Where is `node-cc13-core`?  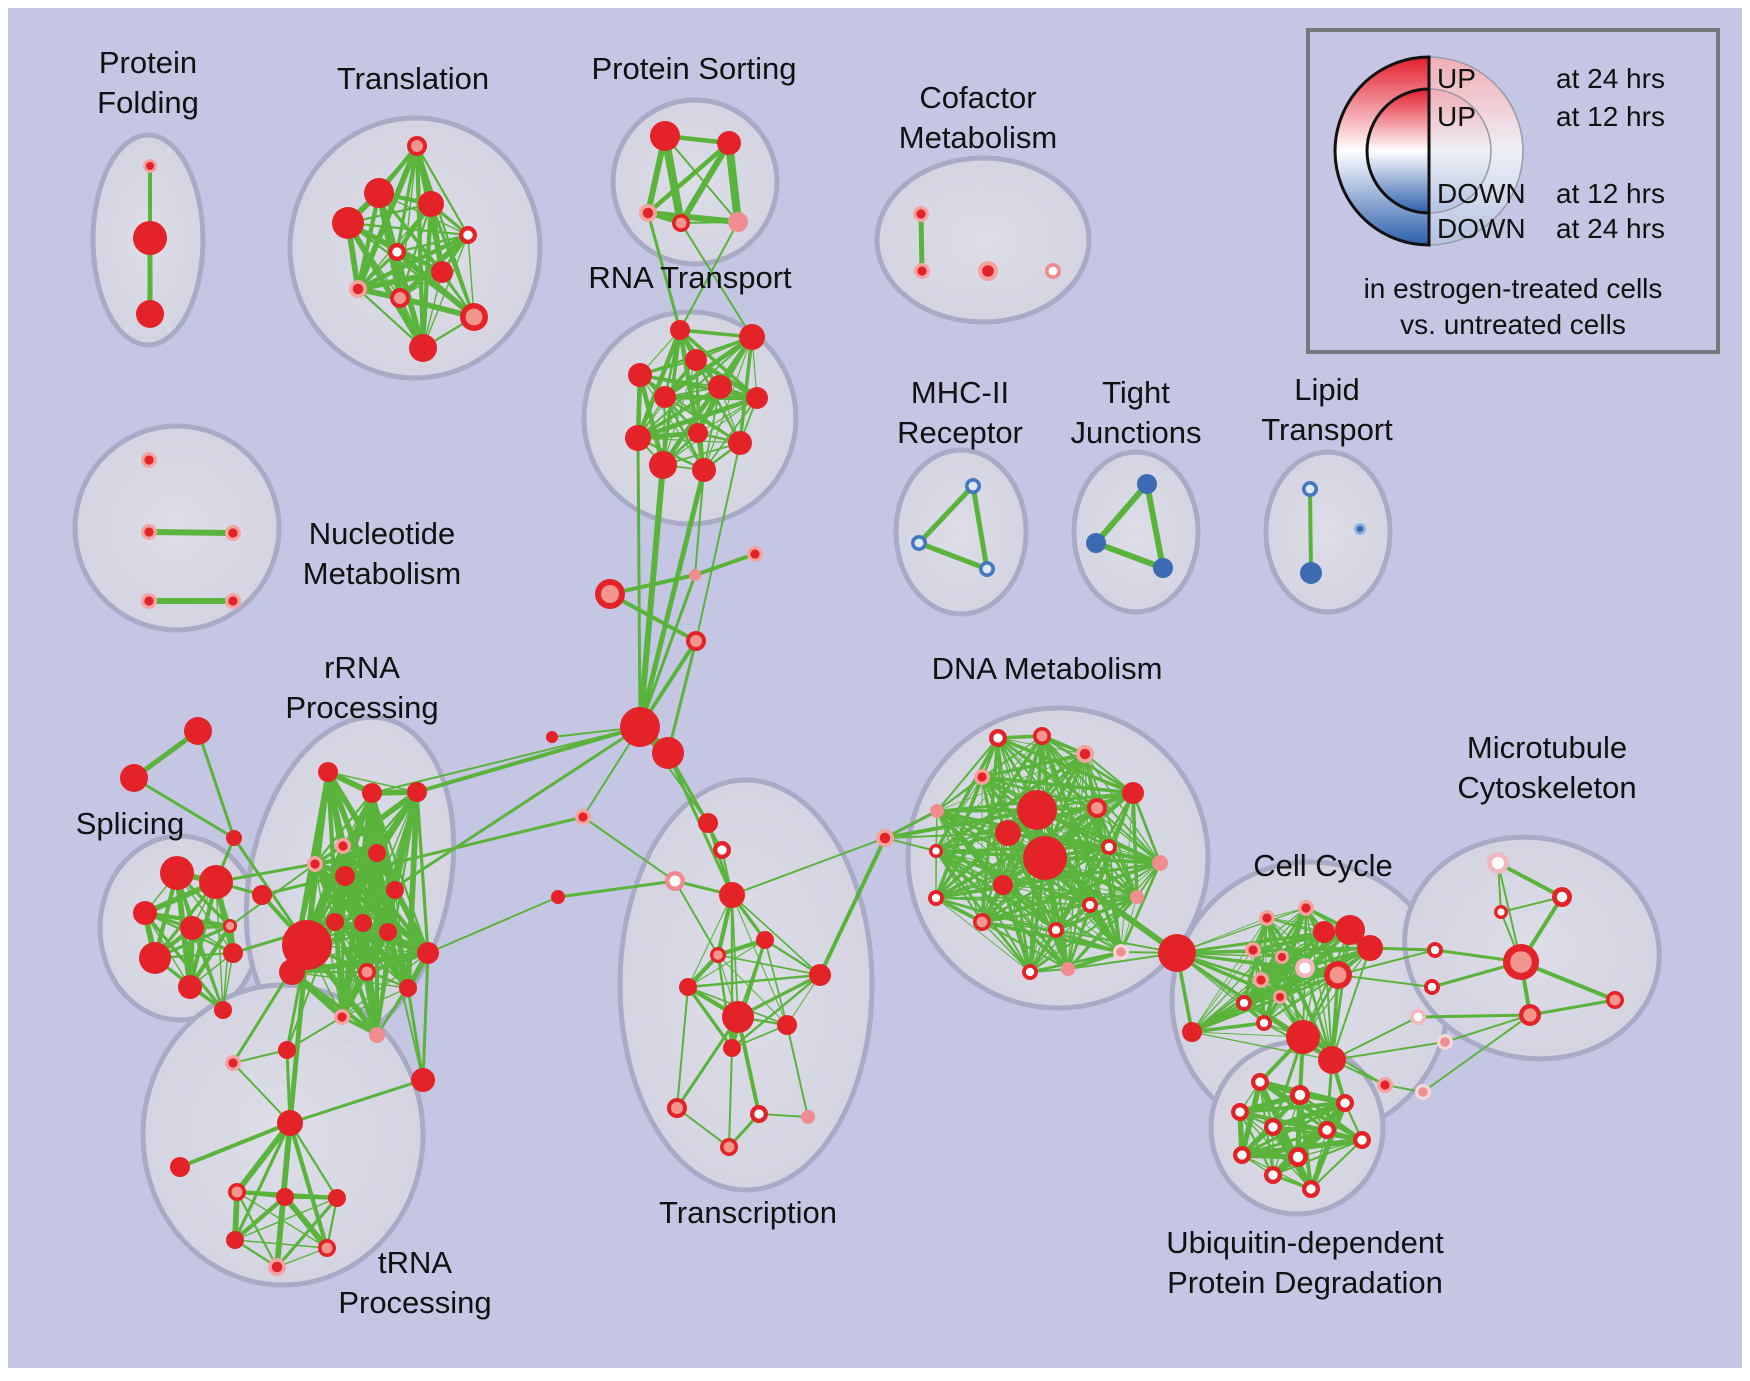 node-cc13-core is located at coordinates (1264, 1023).